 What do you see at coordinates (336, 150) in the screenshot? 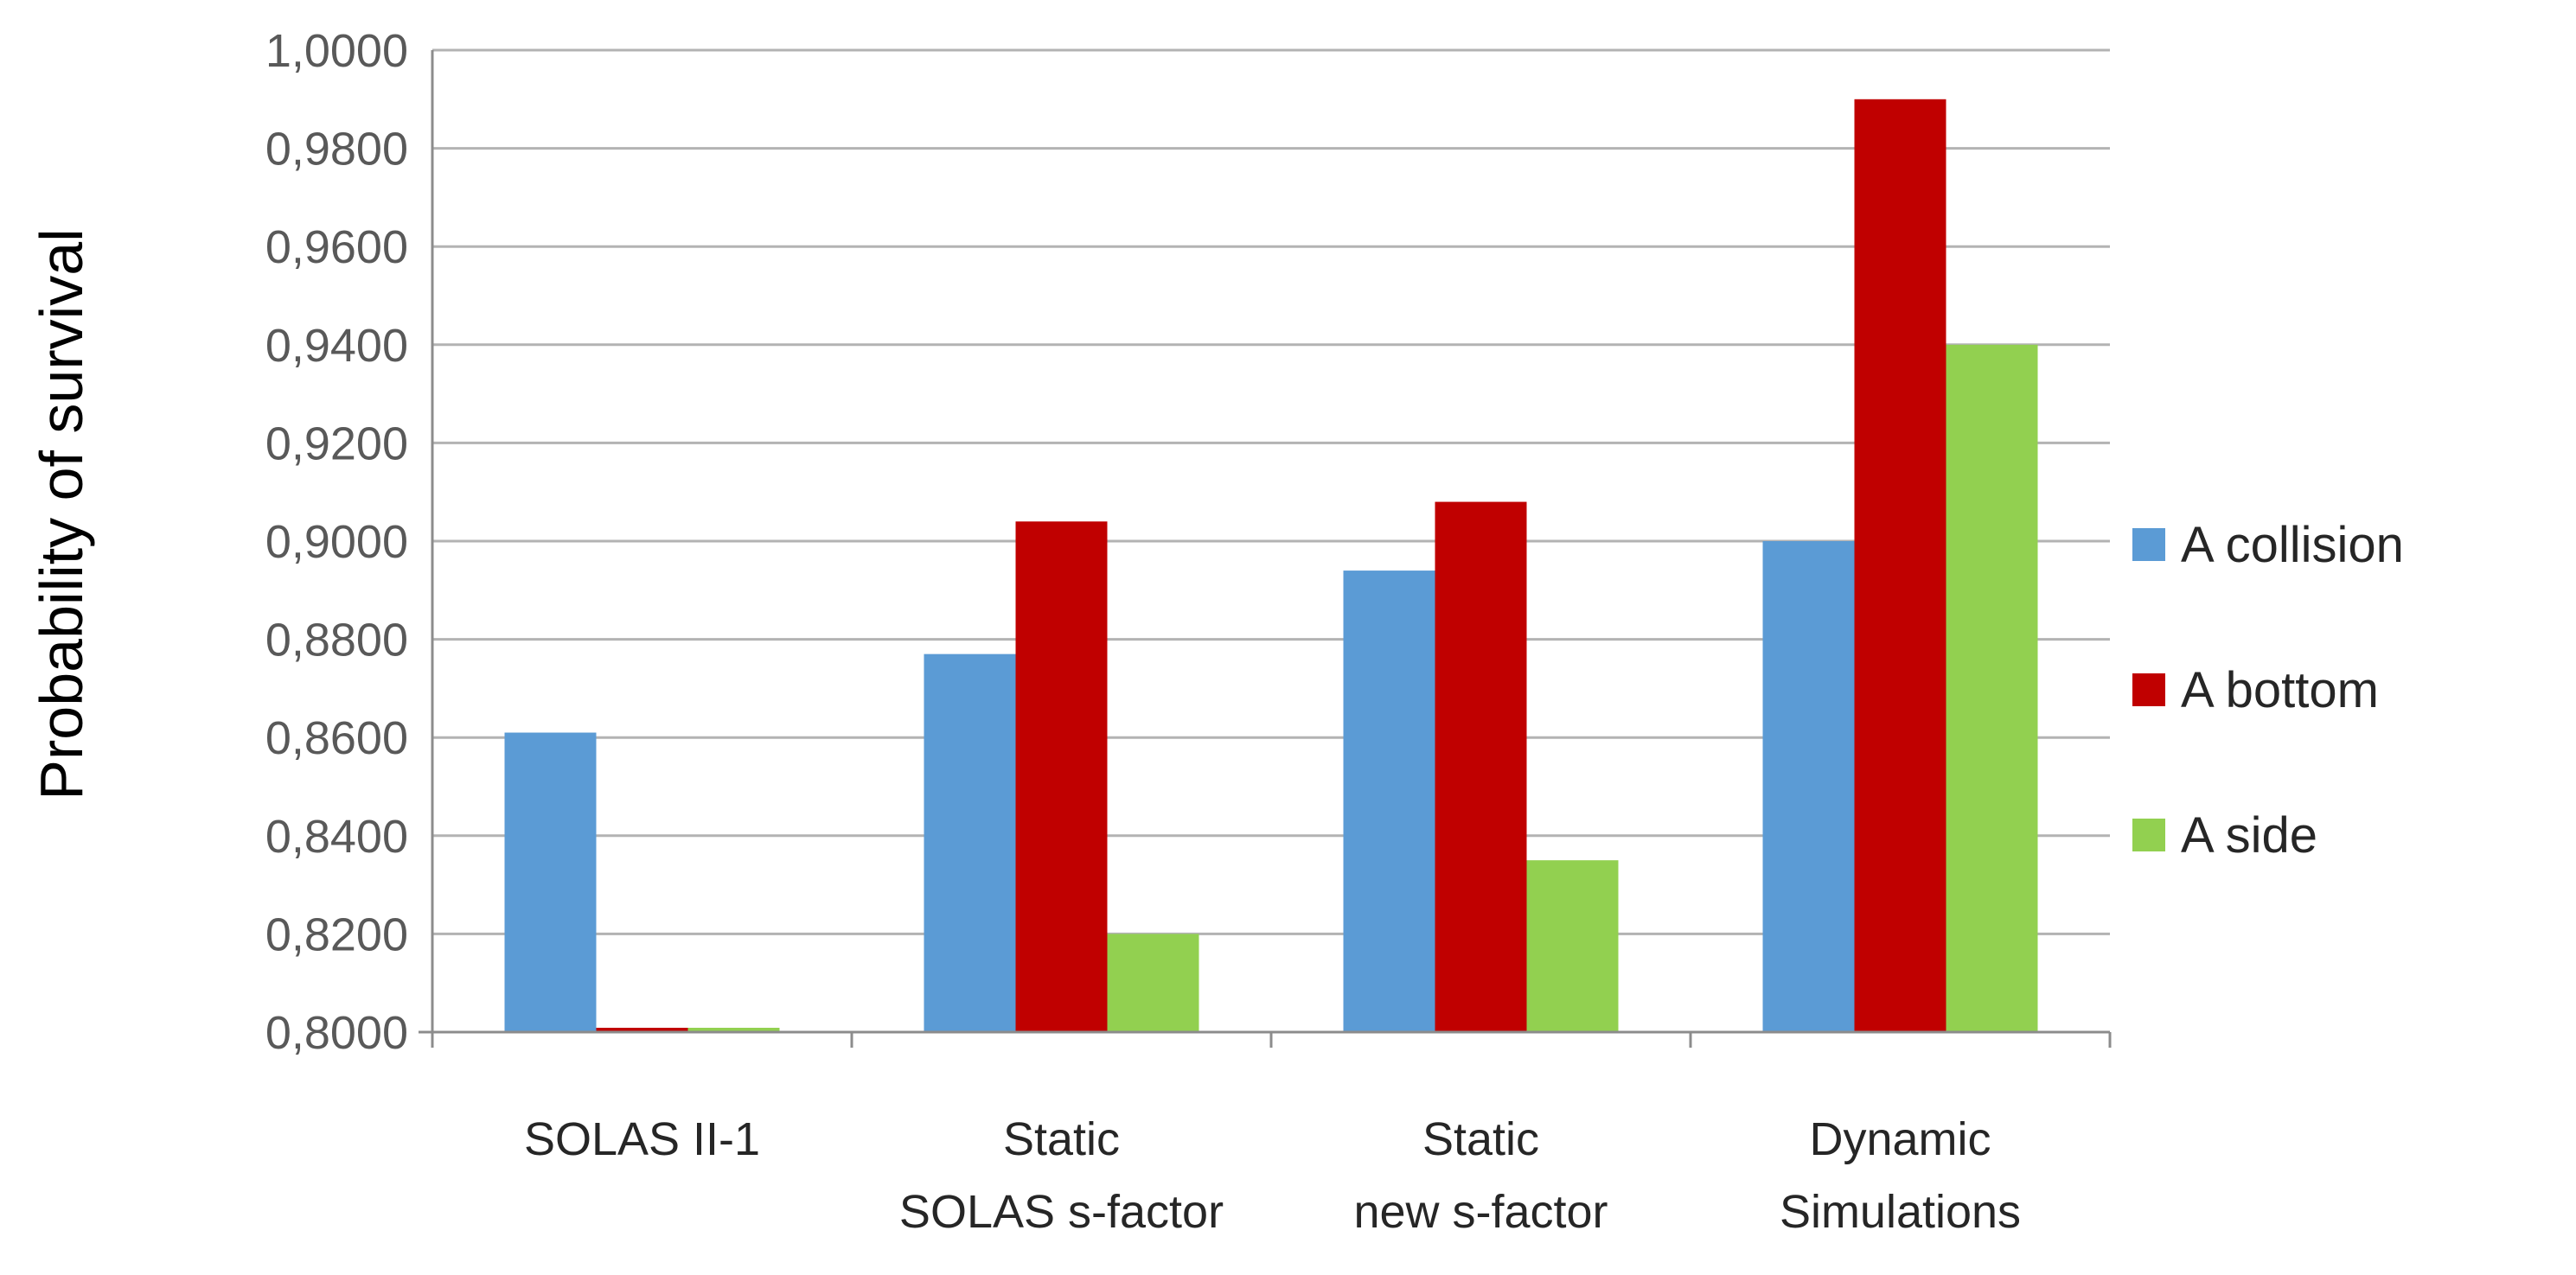
I see `y-tick-label: 0,9800` at bounding box center [336, 150].